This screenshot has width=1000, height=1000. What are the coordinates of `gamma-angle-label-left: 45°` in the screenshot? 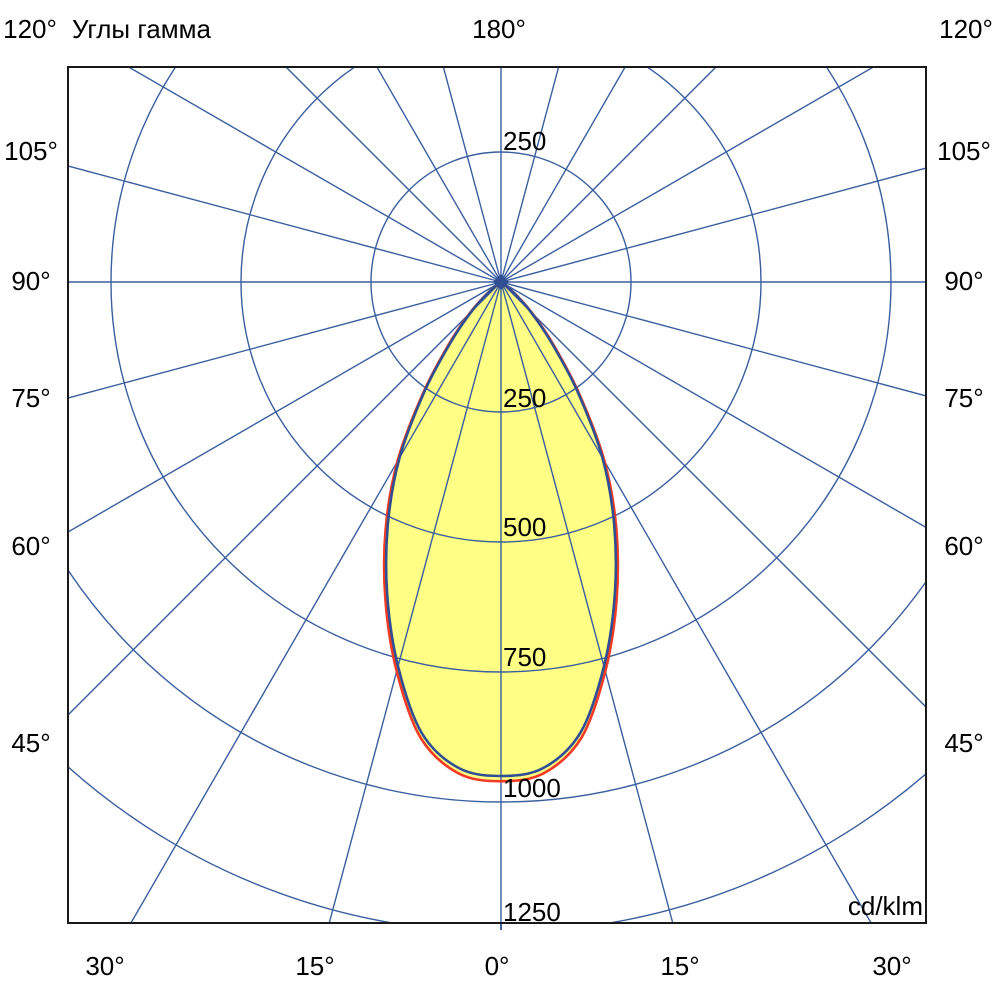 It's located at (30, 743).